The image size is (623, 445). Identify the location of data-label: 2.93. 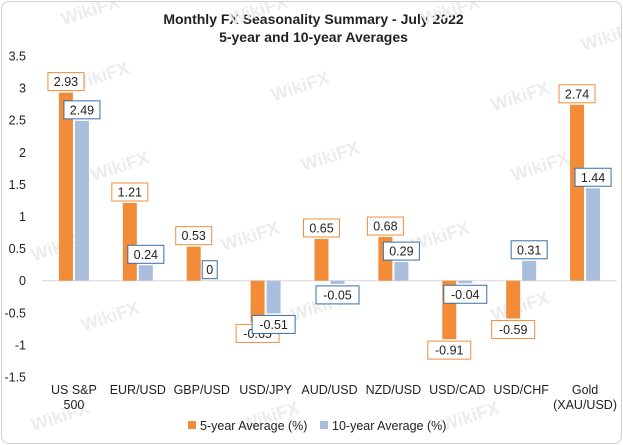
(66, 82).